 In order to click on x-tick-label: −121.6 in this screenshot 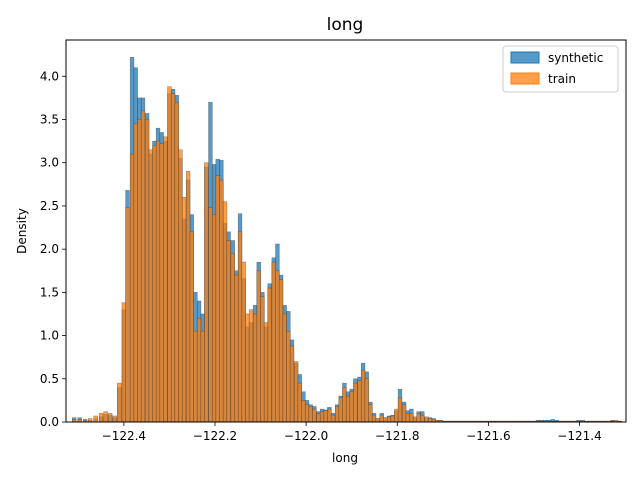, I will do `click(488, 436)`.